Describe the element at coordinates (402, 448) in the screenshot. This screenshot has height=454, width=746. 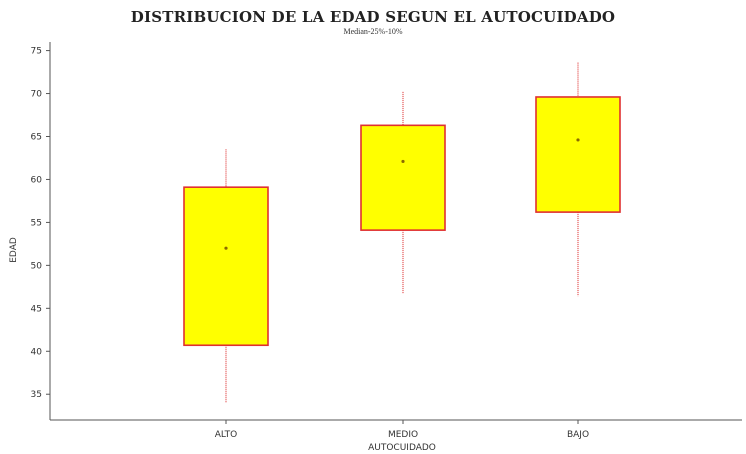
I see `x-axis-label: AUTOCUIDADO` at that location.